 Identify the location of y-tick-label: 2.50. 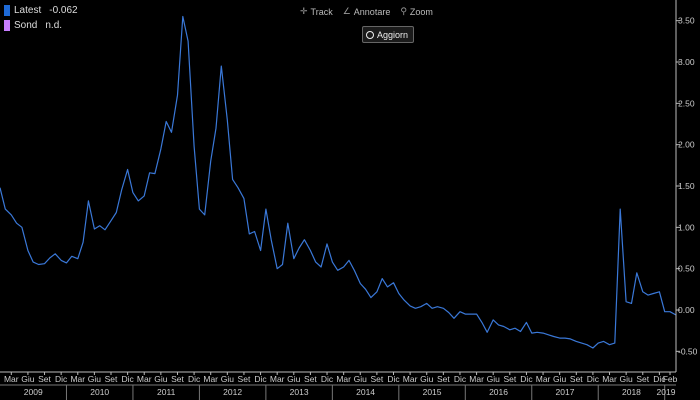
(686, 103).